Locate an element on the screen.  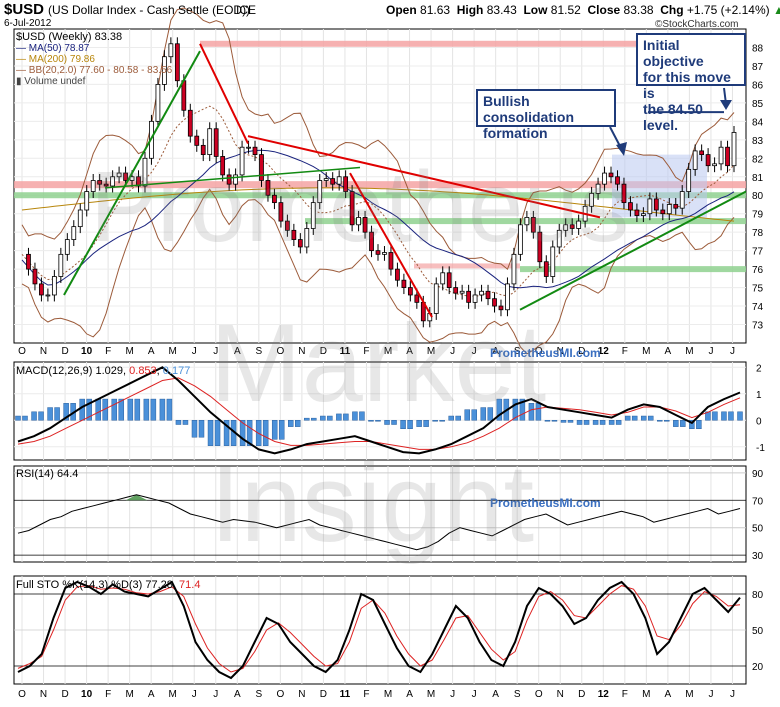
consolidation-arrowhead is located at coordinates (621, 149).